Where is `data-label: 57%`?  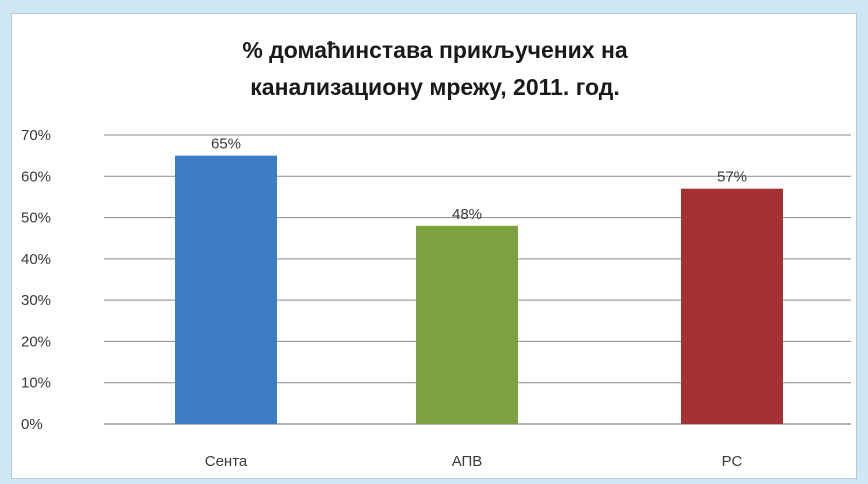 data-label: 57% is located at coordinates (732, 177).